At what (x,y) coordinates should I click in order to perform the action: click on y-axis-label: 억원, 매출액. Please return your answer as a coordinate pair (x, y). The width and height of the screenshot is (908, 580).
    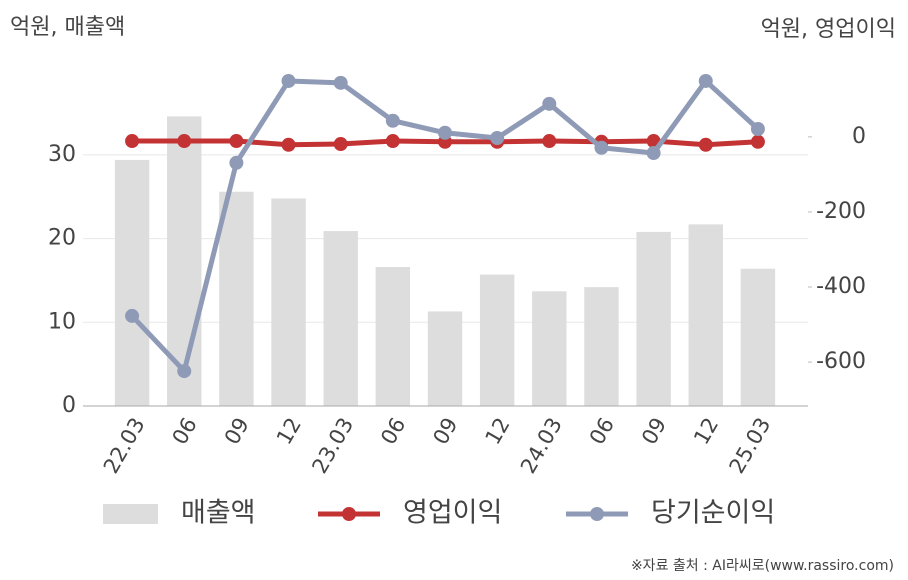
    Looking at the image, I should click on (67, 27).